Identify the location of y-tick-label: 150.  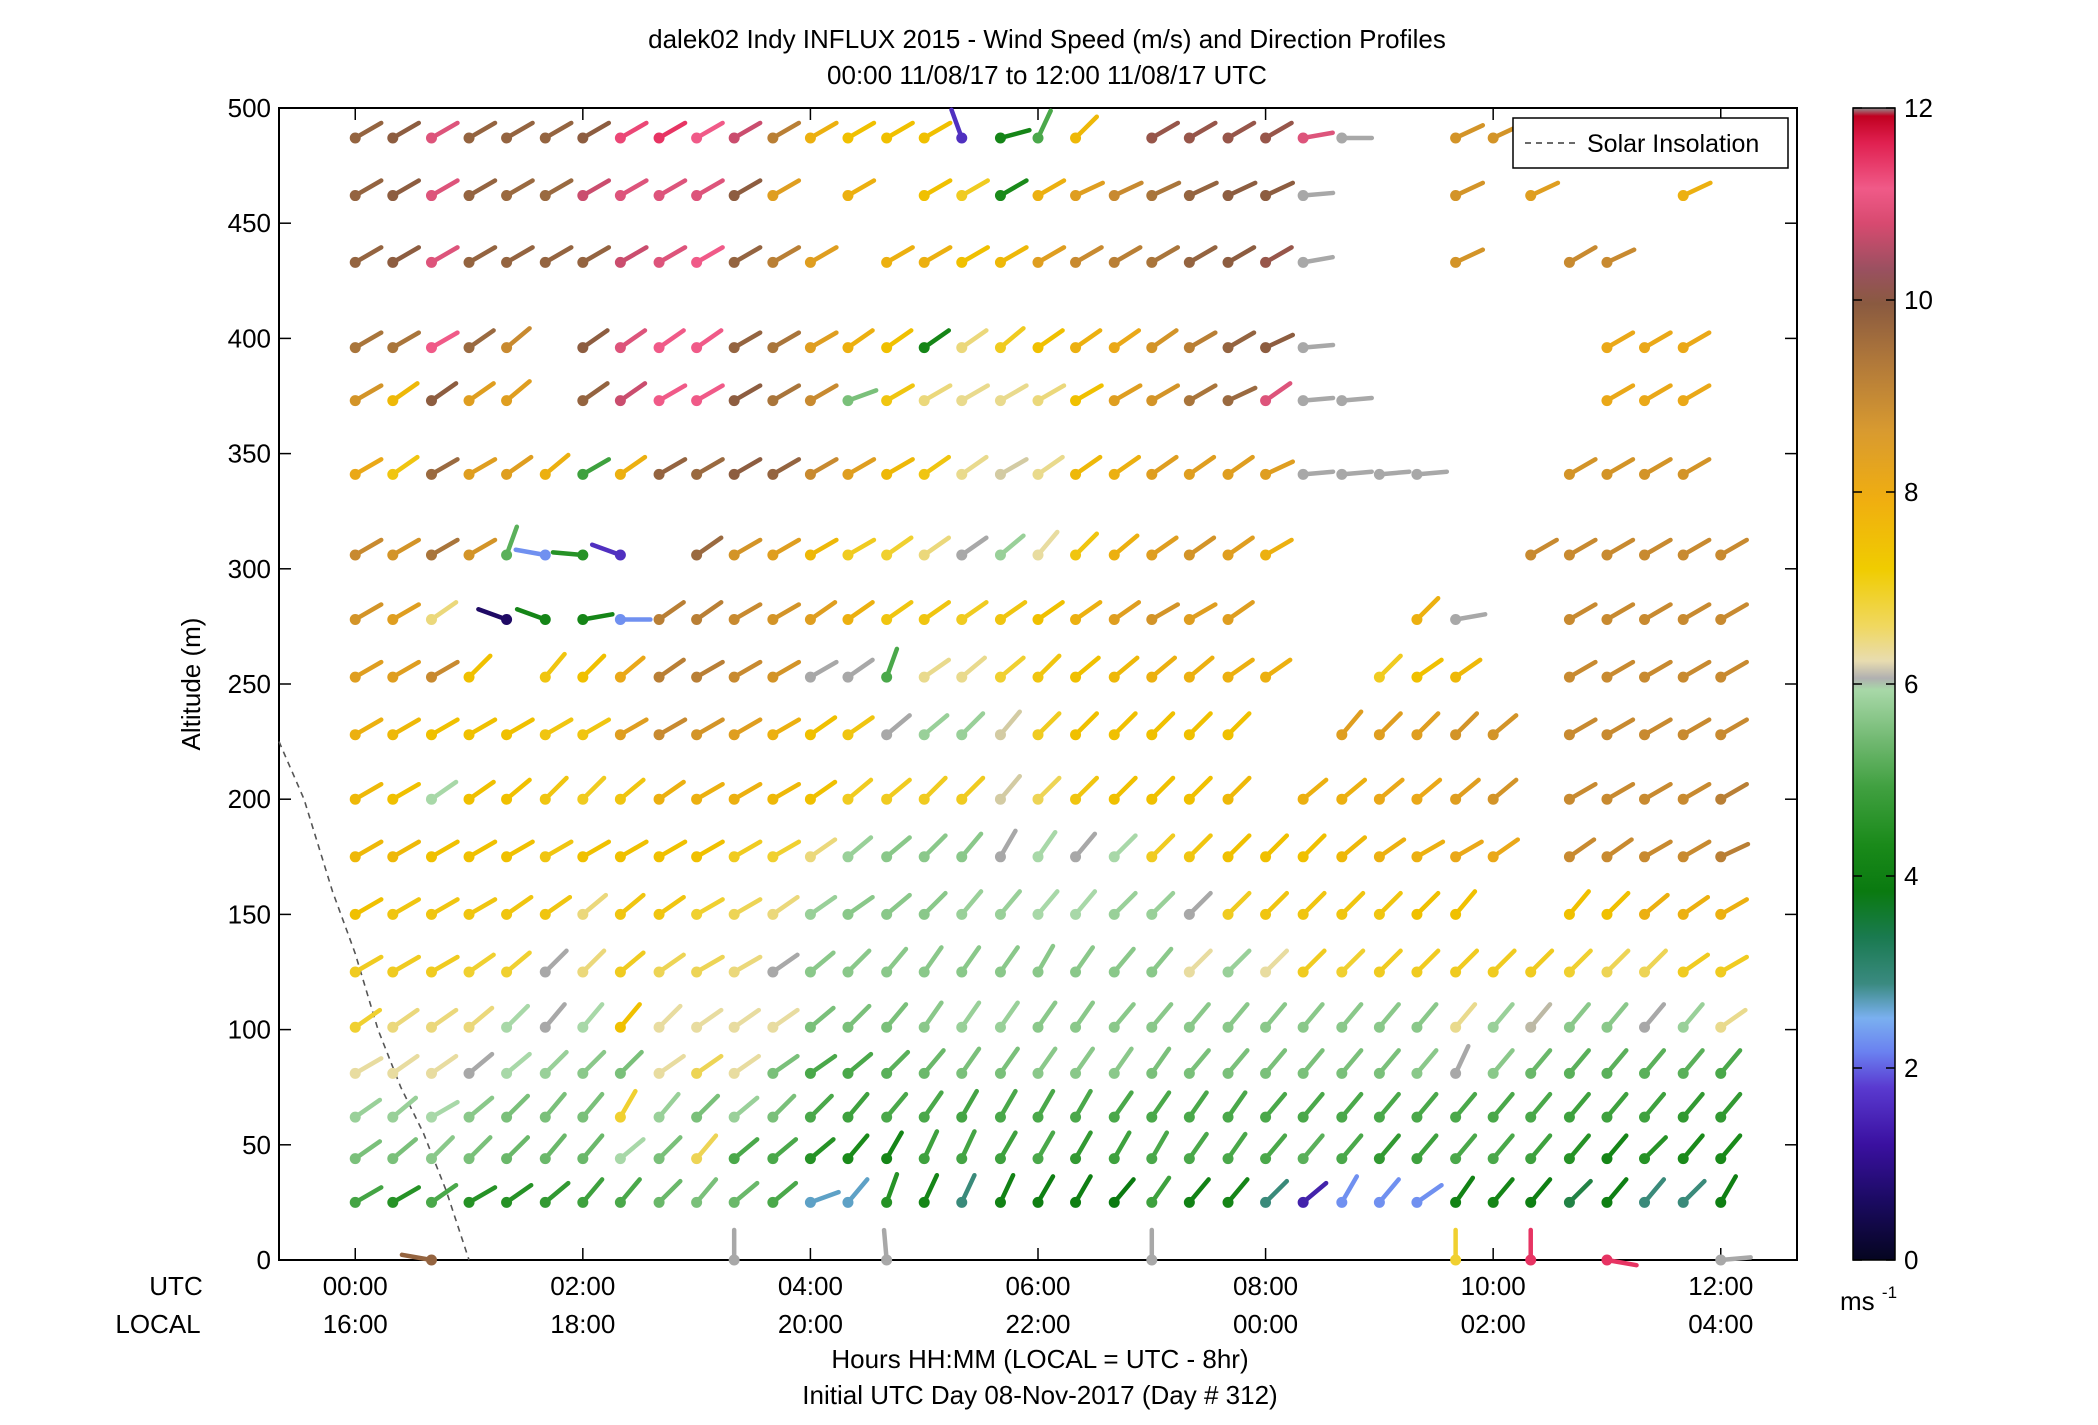
(249, 914).